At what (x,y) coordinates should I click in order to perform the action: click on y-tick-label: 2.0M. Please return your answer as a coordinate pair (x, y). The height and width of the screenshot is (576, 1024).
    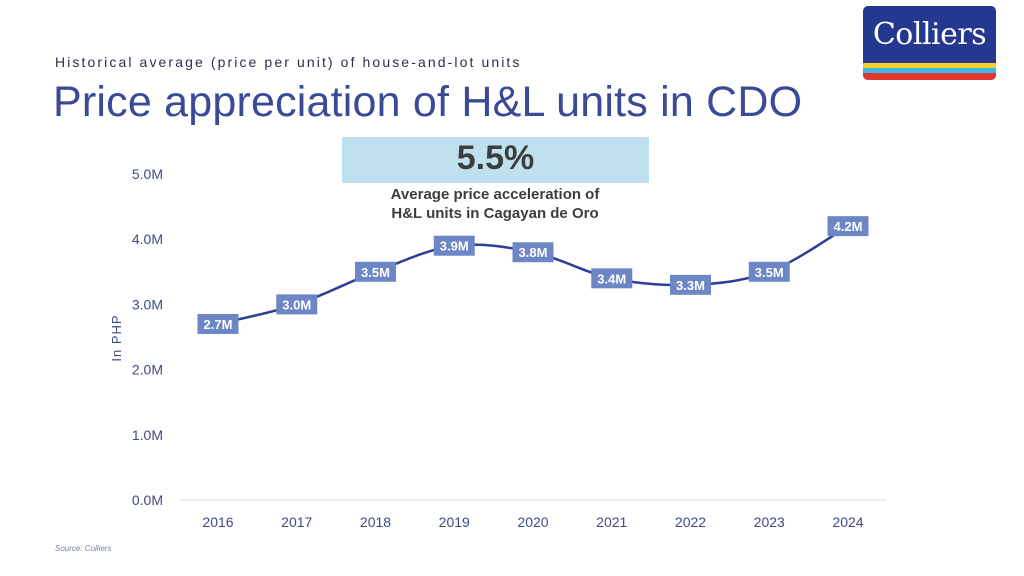
    Looking at the image, I should click on (147, 370).